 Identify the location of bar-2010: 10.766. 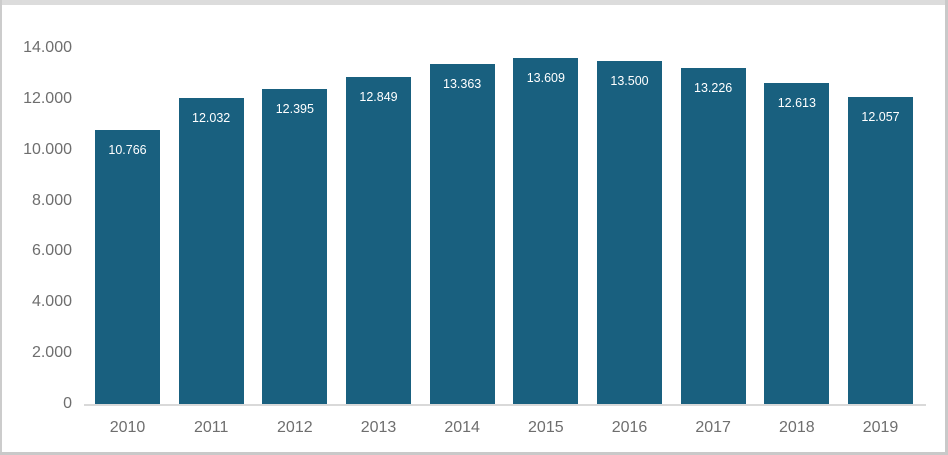
(127, 267).